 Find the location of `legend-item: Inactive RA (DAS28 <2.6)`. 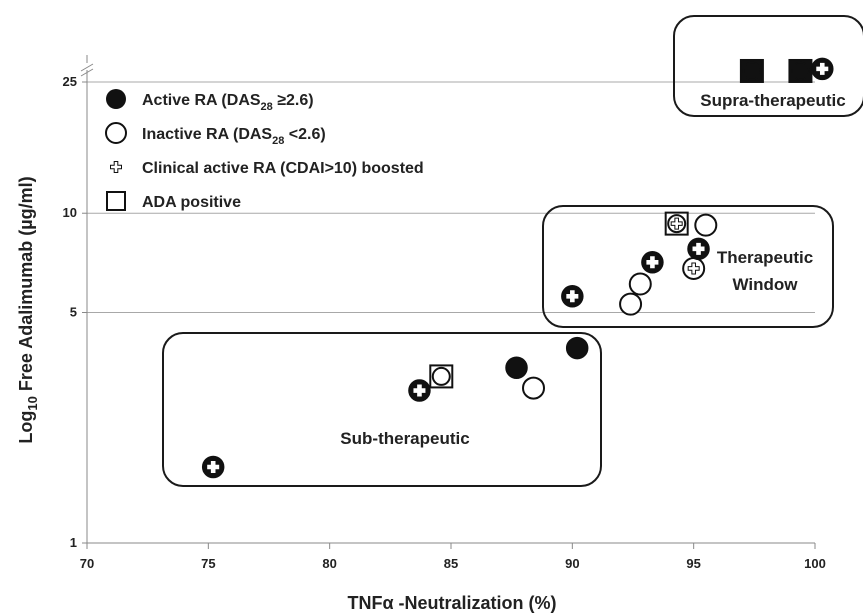

legend-item: Inactive RA (DAS28 <2.6) is located at coordinates (215, 134).